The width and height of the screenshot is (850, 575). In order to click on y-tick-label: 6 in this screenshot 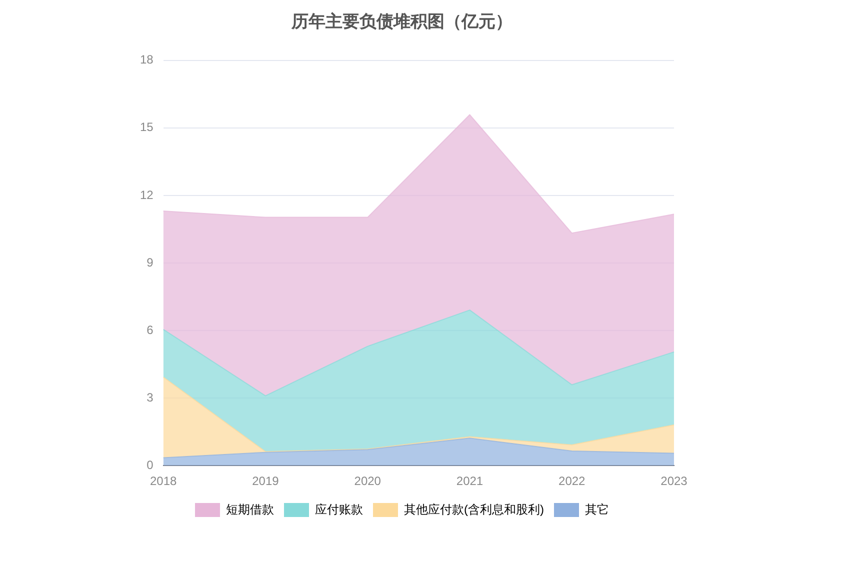, I will do `click(150, 329)`.